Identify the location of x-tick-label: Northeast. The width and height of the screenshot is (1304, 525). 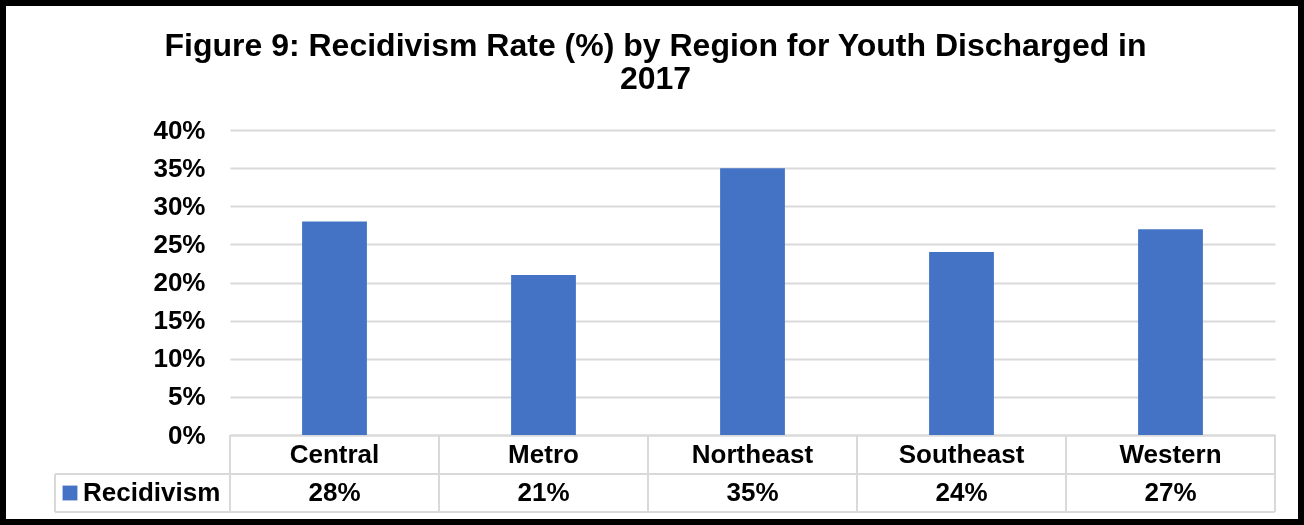
(752, 454).